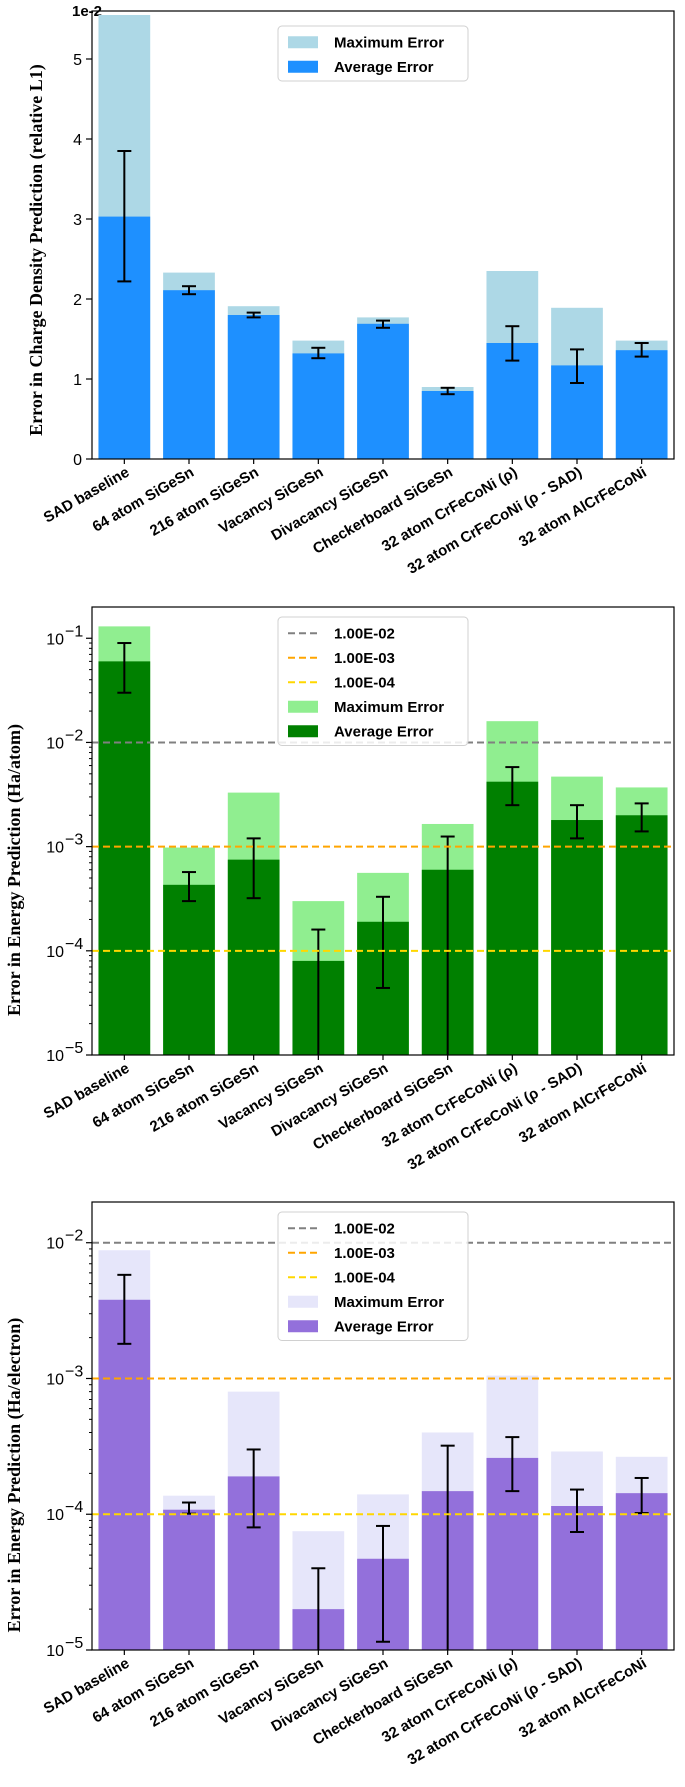 The image size is (685, 1787). I want to click on y-axis-title: Error in Energy Prediction (Ha/electron), so click(14, 1475).